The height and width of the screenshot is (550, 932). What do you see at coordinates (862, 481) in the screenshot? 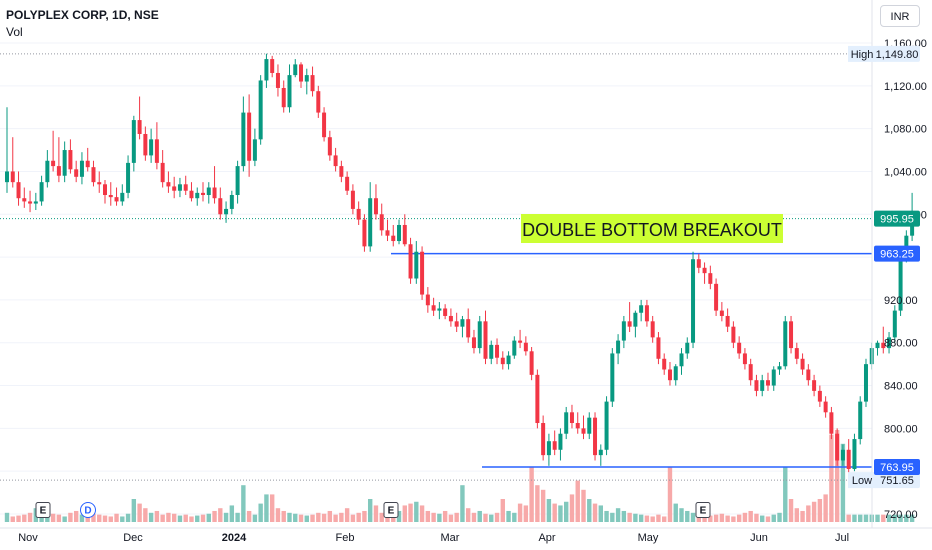
I see `low-label: Low` at bounding box center [862, 481].